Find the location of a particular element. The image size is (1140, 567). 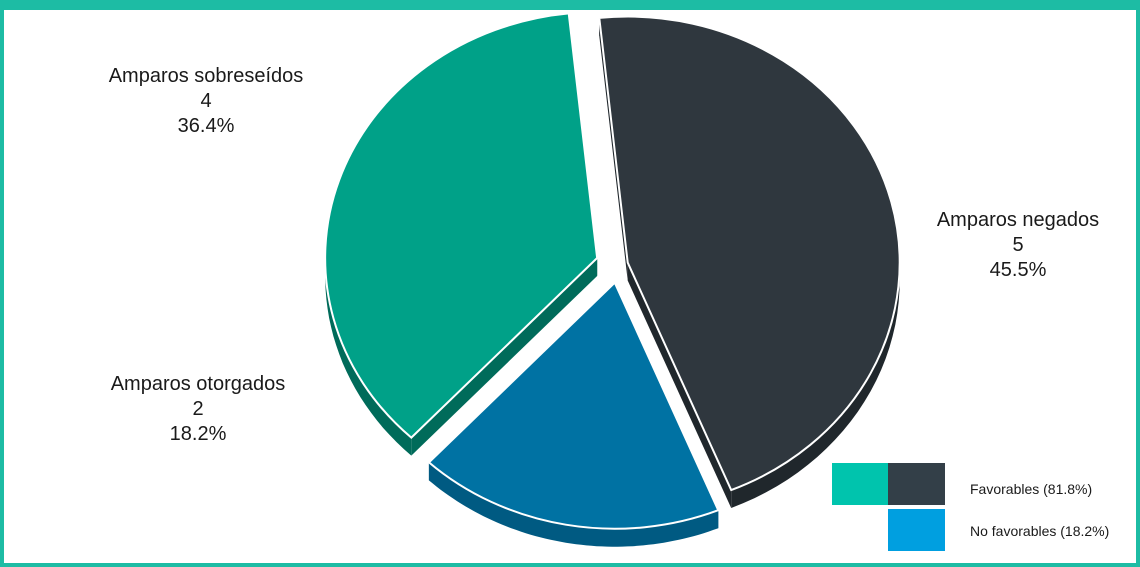

pie-slice-amparos-otorgados is located at coordinates (573, 405).